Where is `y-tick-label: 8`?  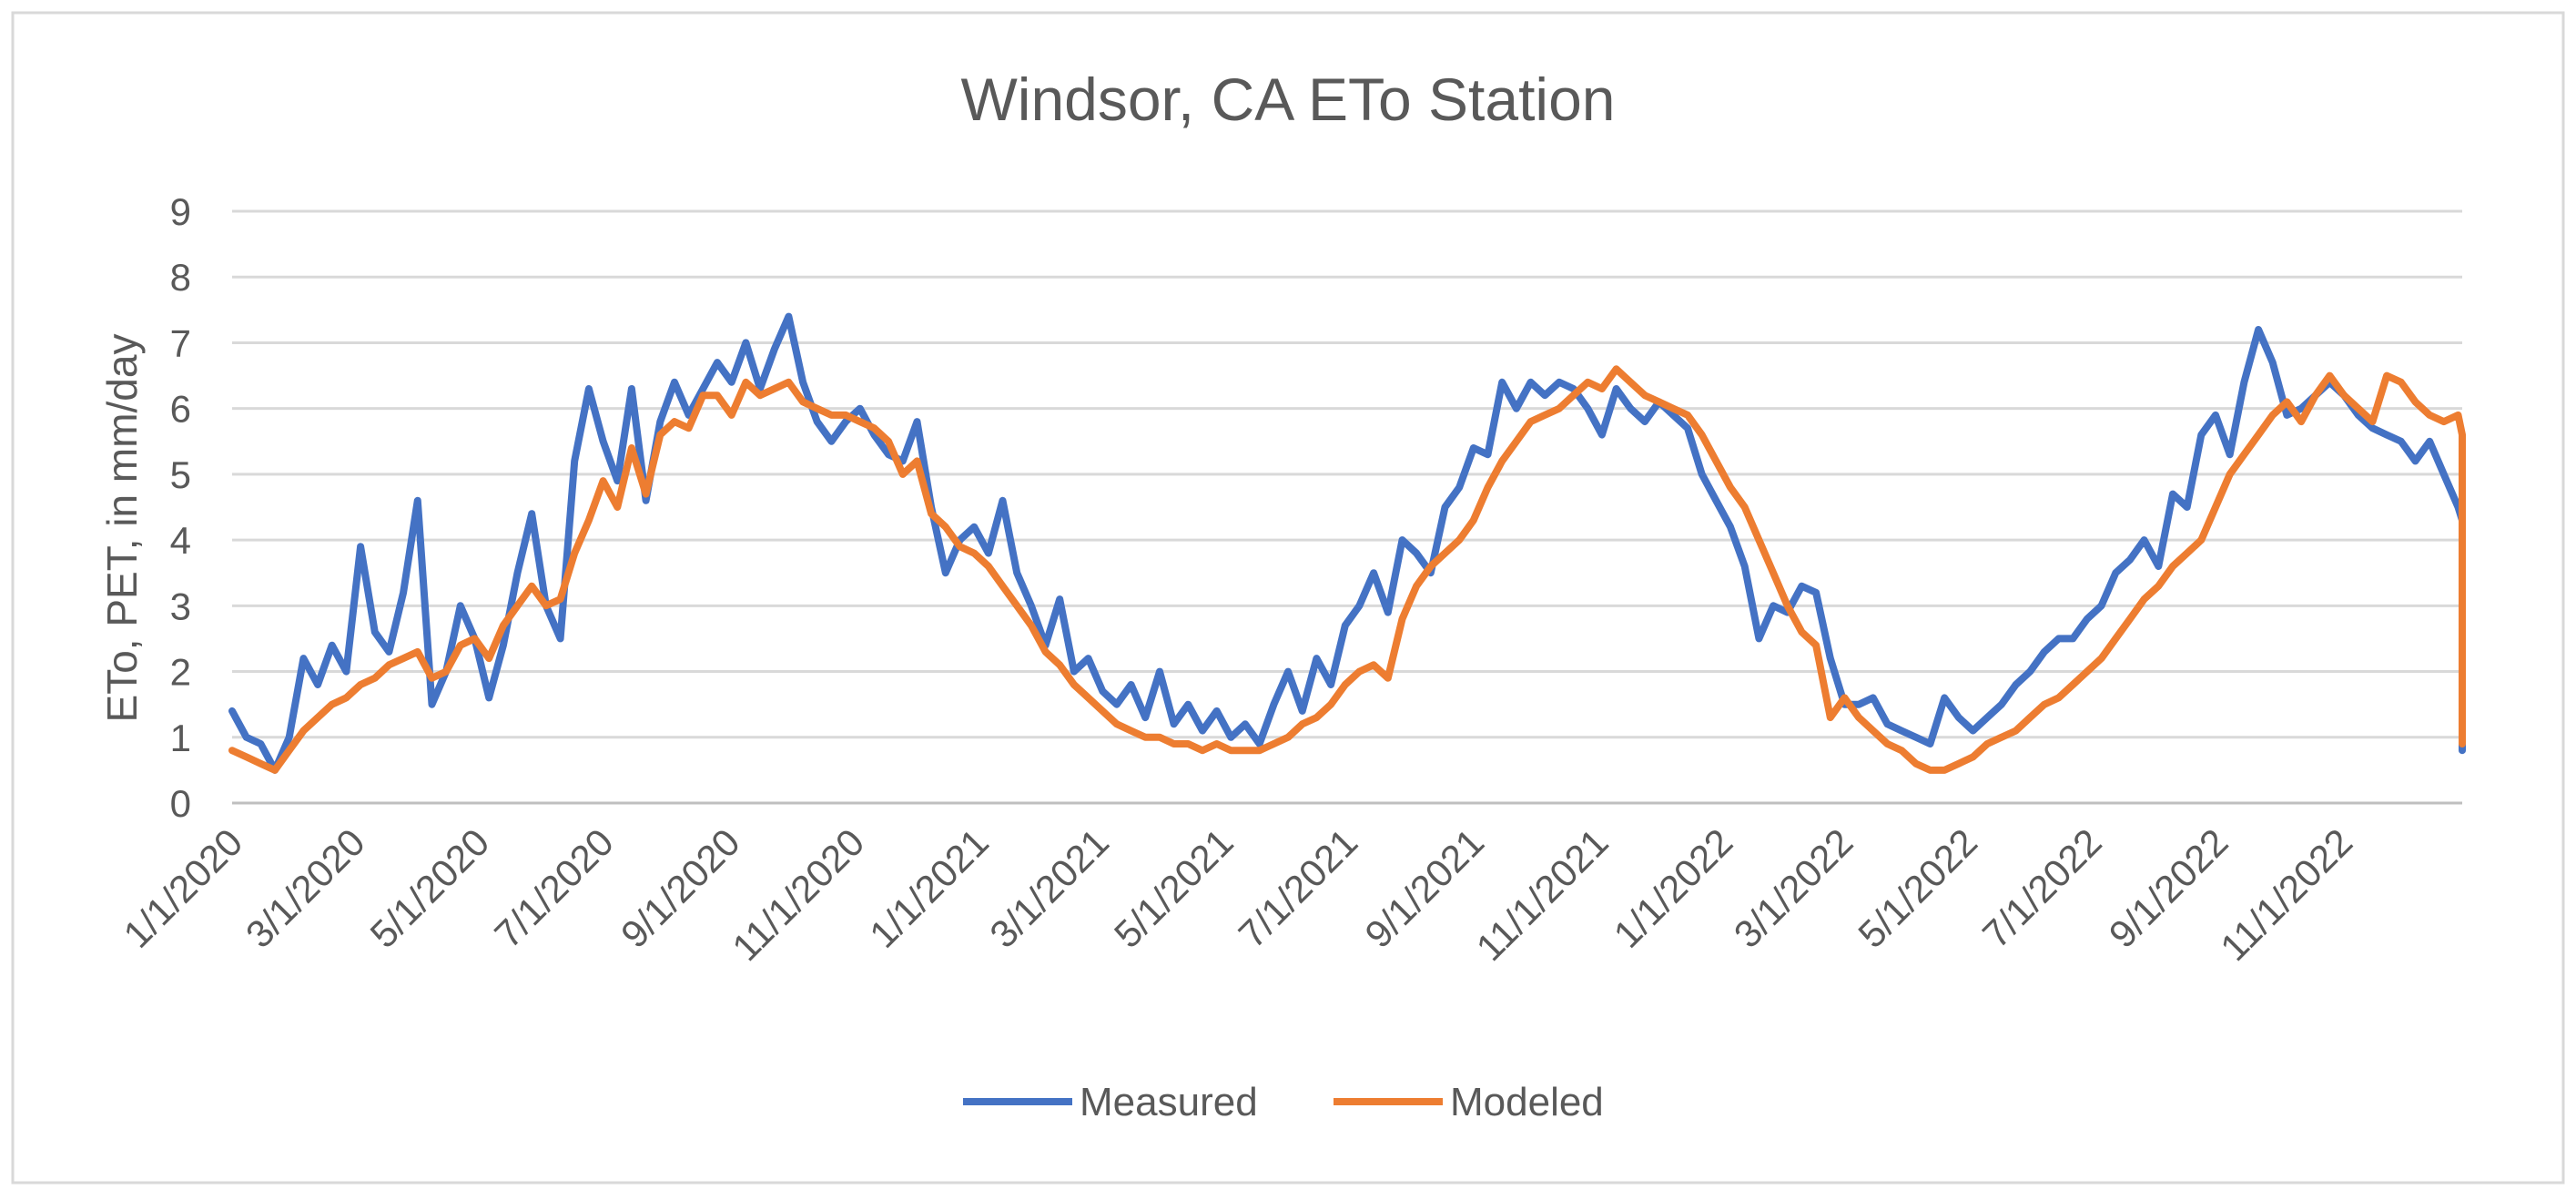 y-tick-label: 8 is located at coordinates (180, 277).